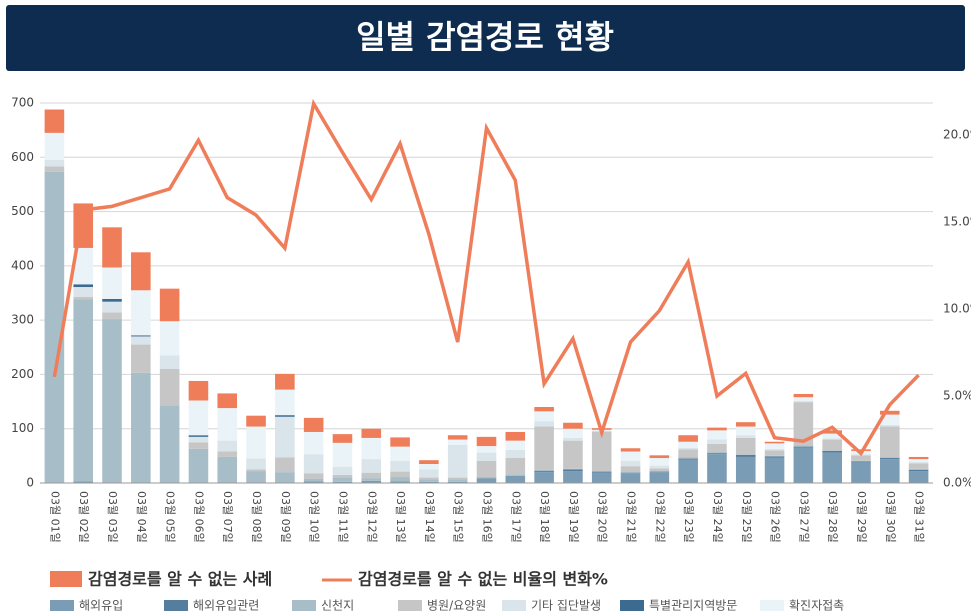 The width and height of the screenshot is (971, 616). I want to click on x-tick-label: 03월 14일, so click(430, 517).